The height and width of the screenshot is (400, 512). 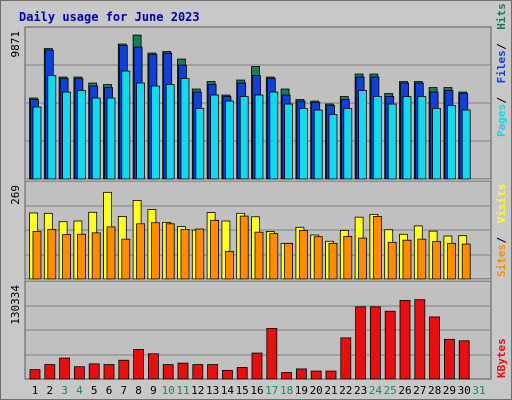 I want to click on legend-sites: Sites, so click(x=501, y=260).